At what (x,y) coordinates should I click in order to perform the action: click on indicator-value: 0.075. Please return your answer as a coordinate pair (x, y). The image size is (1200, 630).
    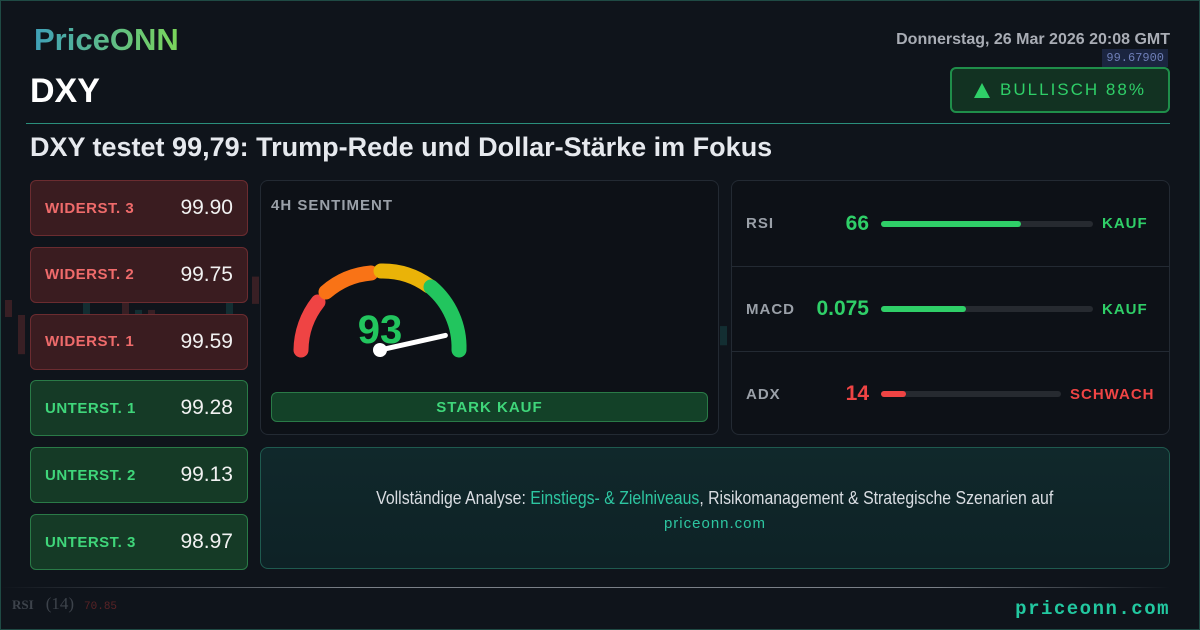
    Looking at the image, I should click on (842, 308).